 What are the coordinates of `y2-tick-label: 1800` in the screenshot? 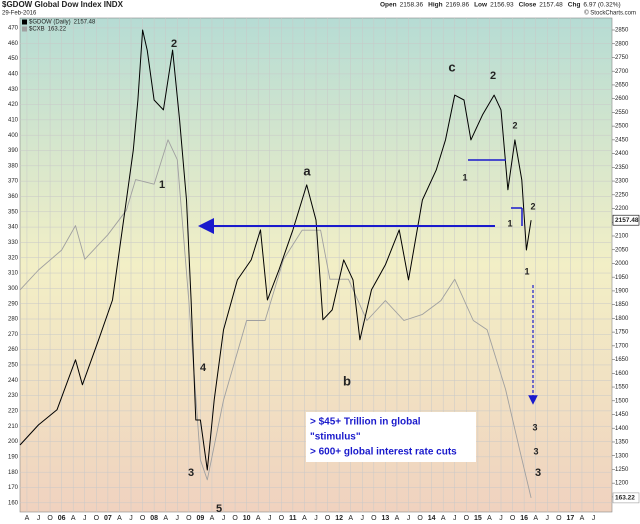 It's located at (622, 319).